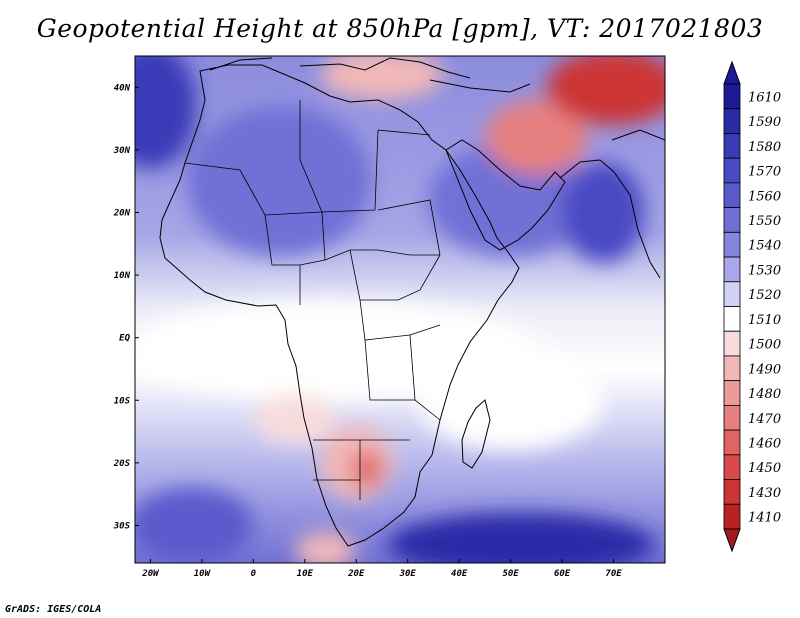 This screenshot has width=800, height=618. Describe the element at coordinates (254, 574) in the screenshot. I see `x-tick-label: 0` at that location.